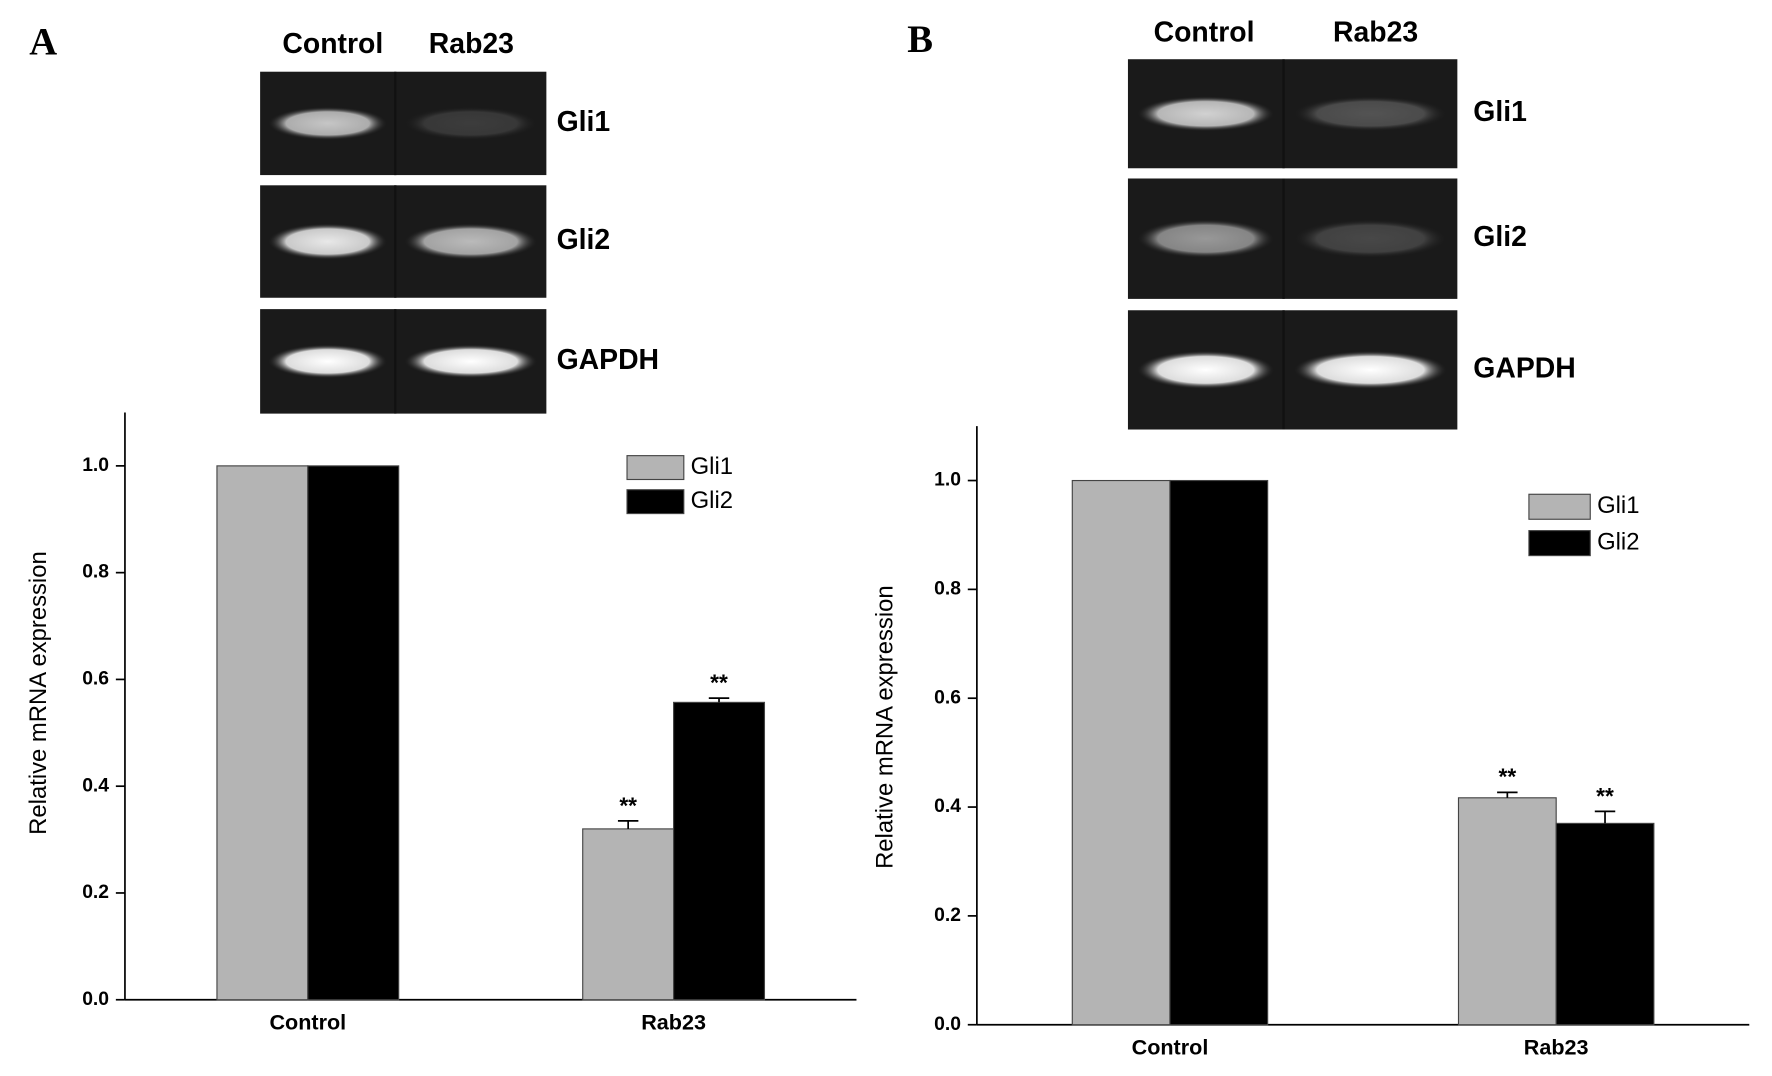  Describe the element at coordinates (43, 42) in the screenshot. I see `panel-label: A` at that location.